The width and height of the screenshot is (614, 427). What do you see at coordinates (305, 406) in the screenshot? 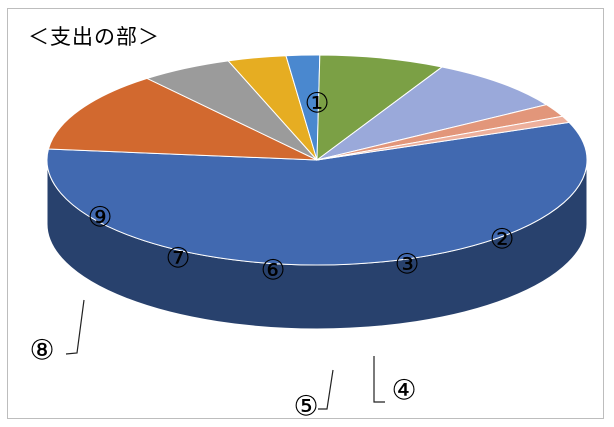
I see `slice-label-5: ⑤` at bounding box center [305, 406].